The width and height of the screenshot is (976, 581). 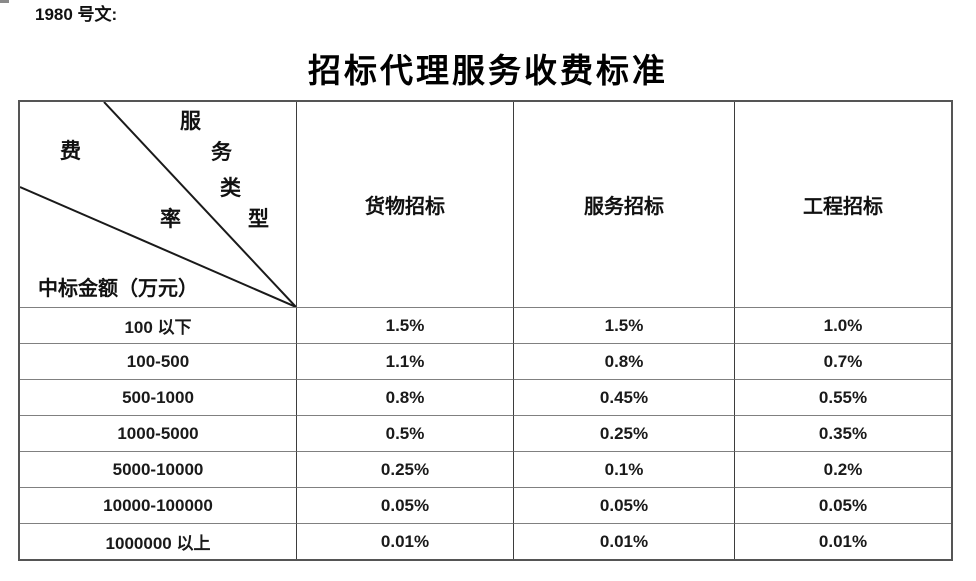 What do you see at coordinates (842, 325) in the screenshot?
I see `value-cell: 1.0%` at bounding box center [842, 325].